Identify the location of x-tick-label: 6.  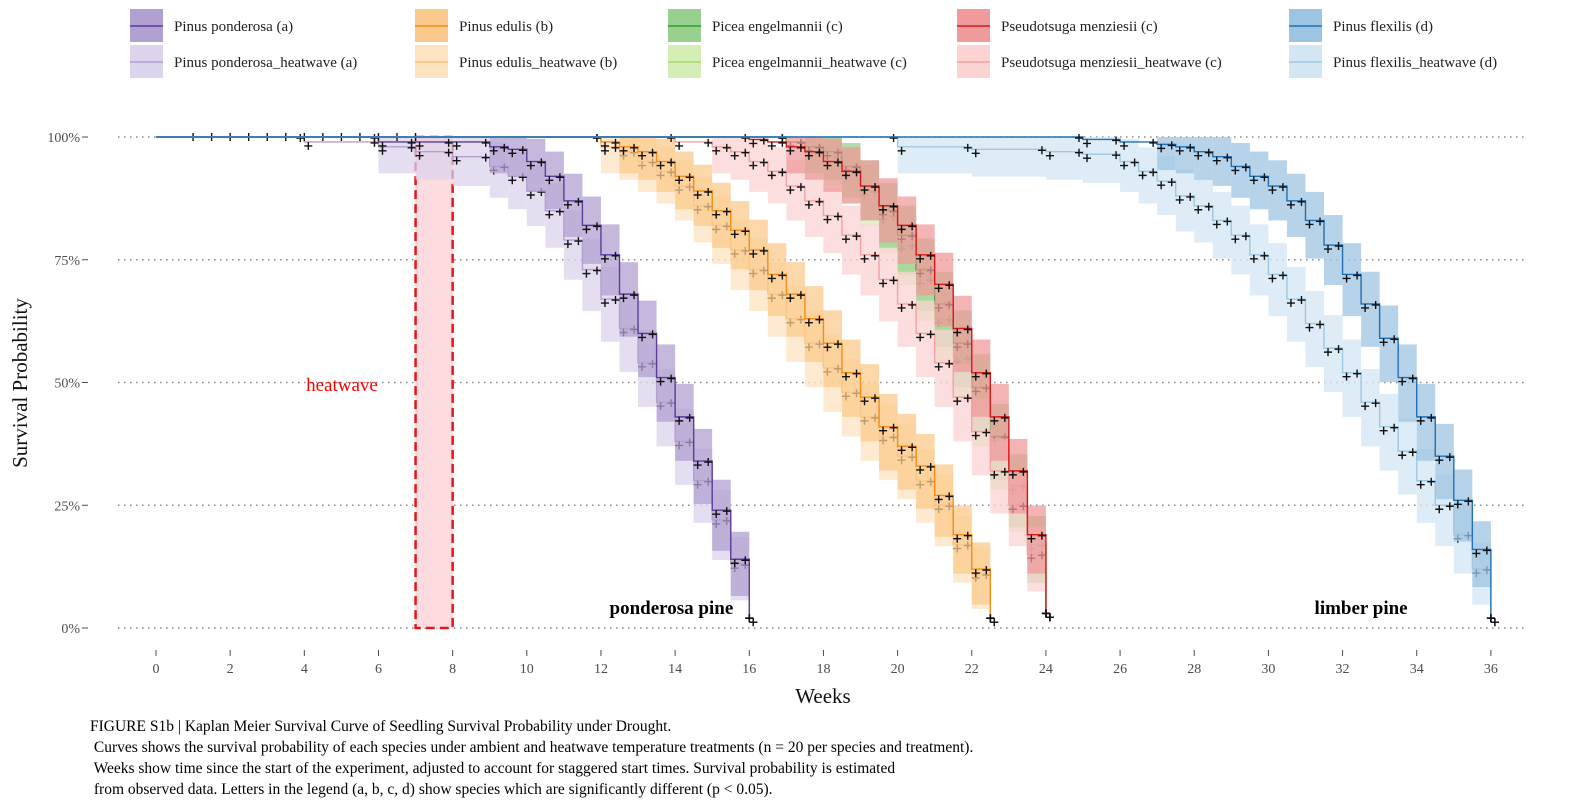
(378, 669).